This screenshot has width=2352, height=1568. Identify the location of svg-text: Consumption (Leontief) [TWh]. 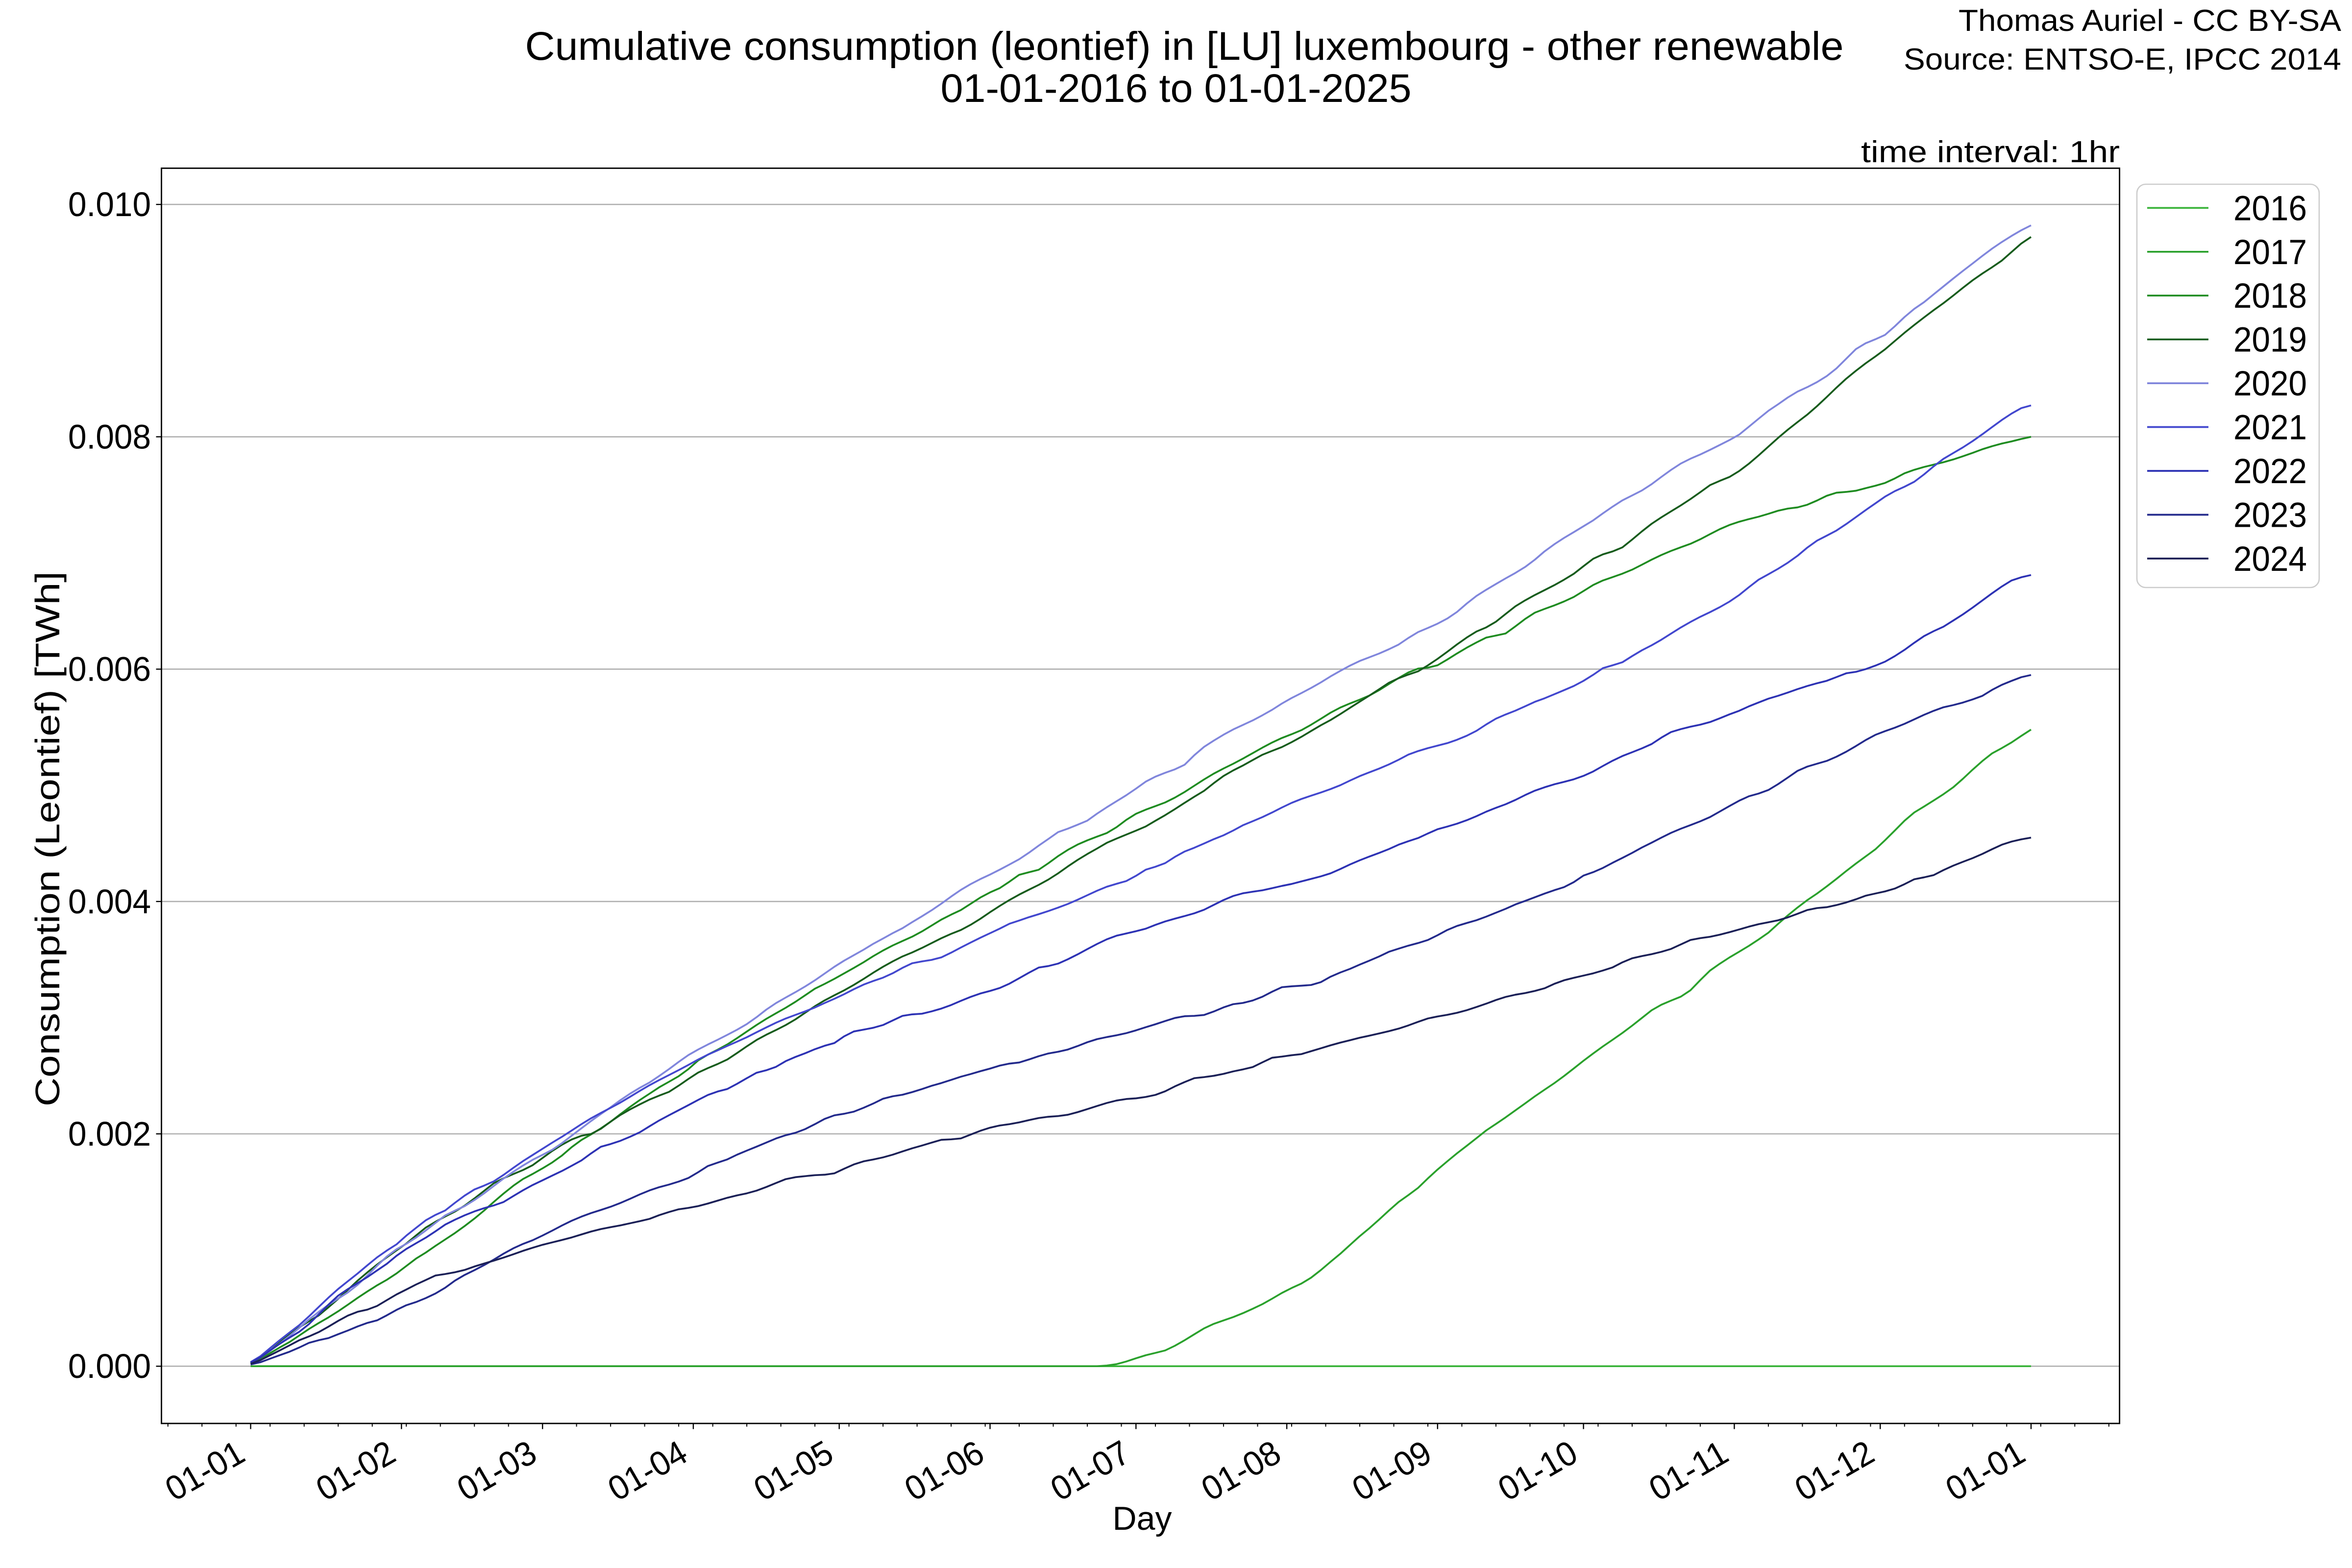
(47, 838).